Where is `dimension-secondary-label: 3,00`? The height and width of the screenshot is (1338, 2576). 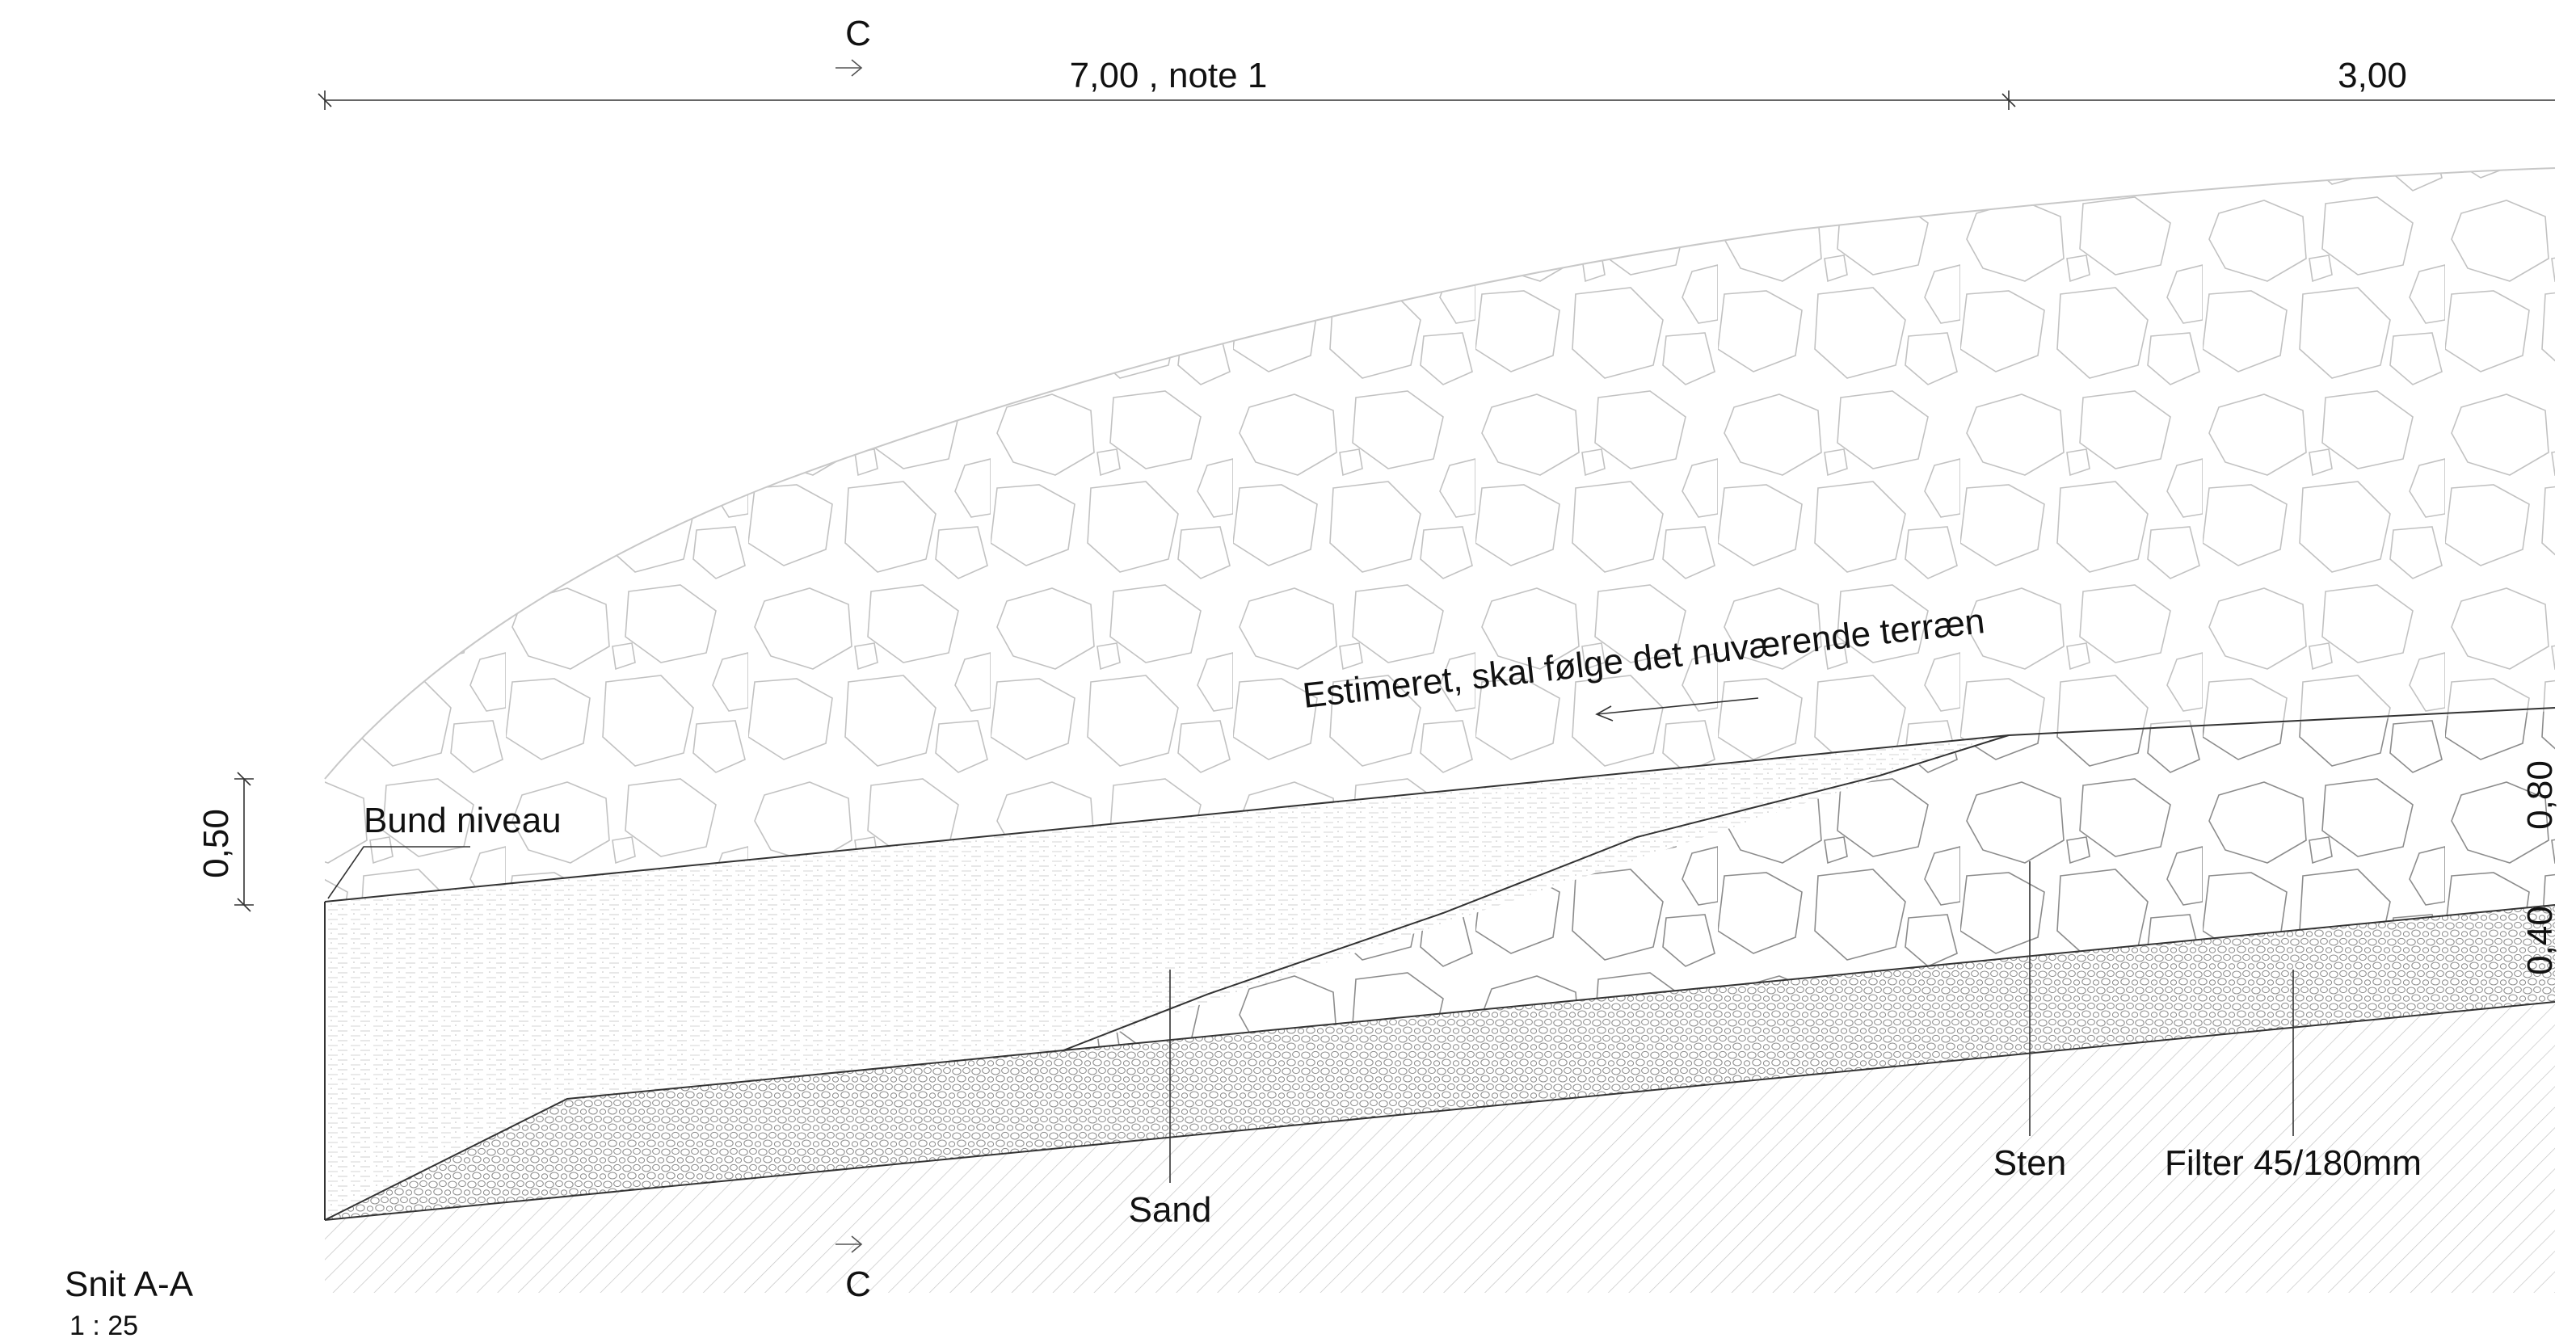 dimension-secondary-label: 3,00 is located at coordinates (2372, 75).